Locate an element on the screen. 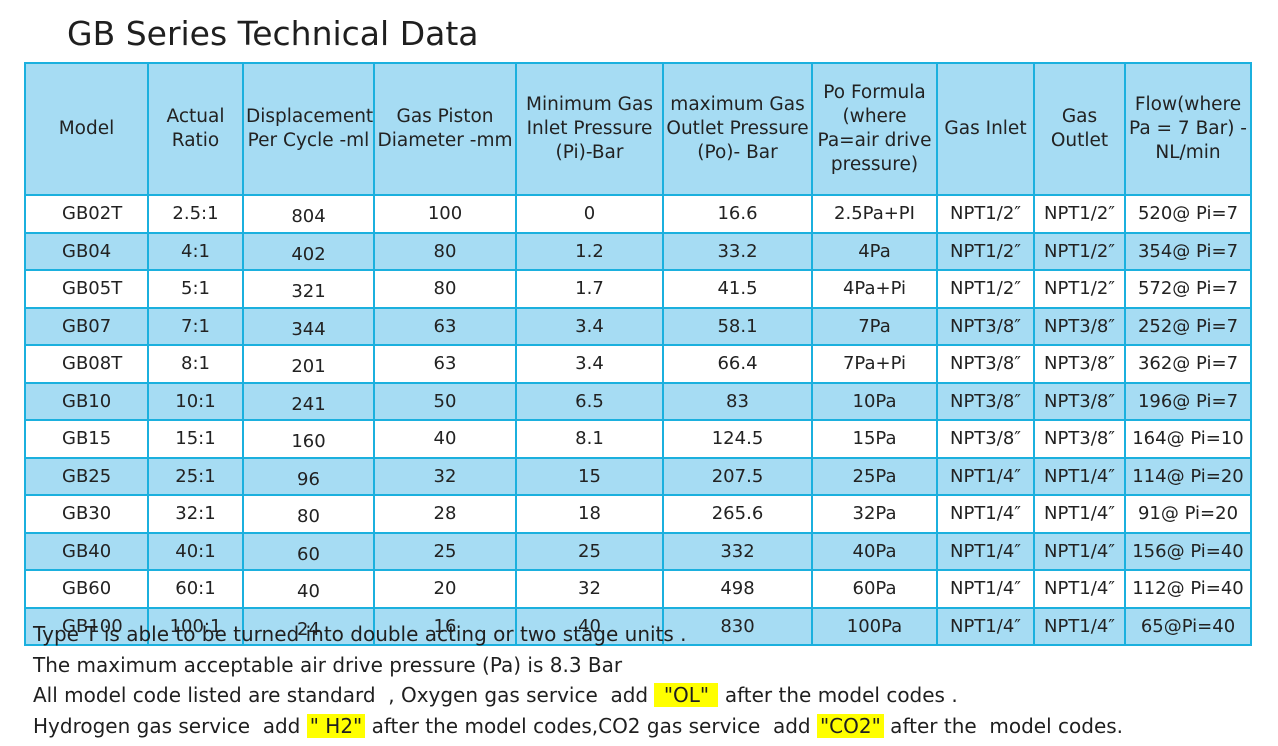  cell-po-formula: 7Pa is located at coordinates (874, 326).